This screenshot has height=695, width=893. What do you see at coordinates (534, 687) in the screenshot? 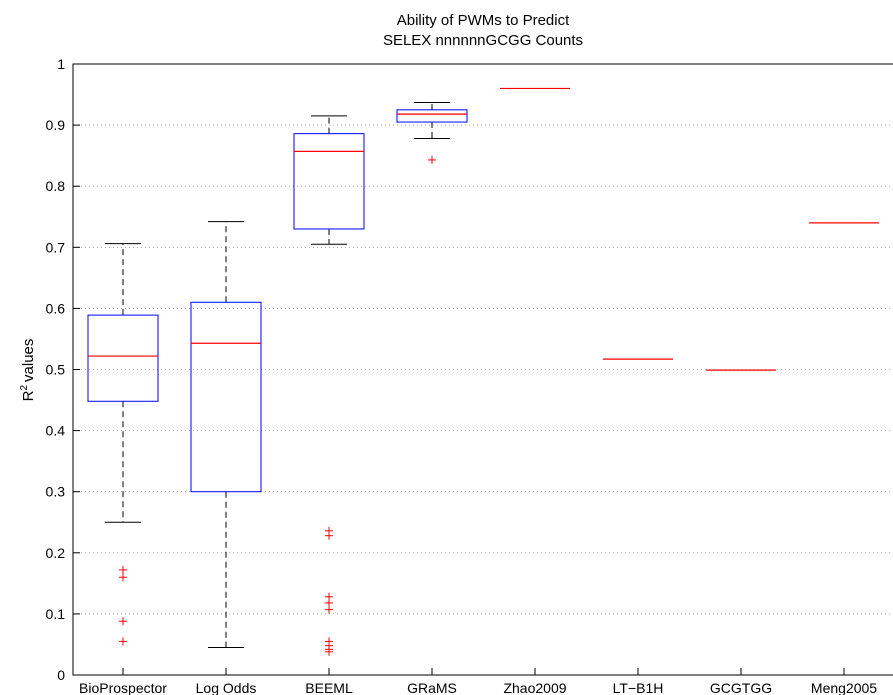
I see `x-tick-label: Zhao2009` at bounding box center [534, 687].